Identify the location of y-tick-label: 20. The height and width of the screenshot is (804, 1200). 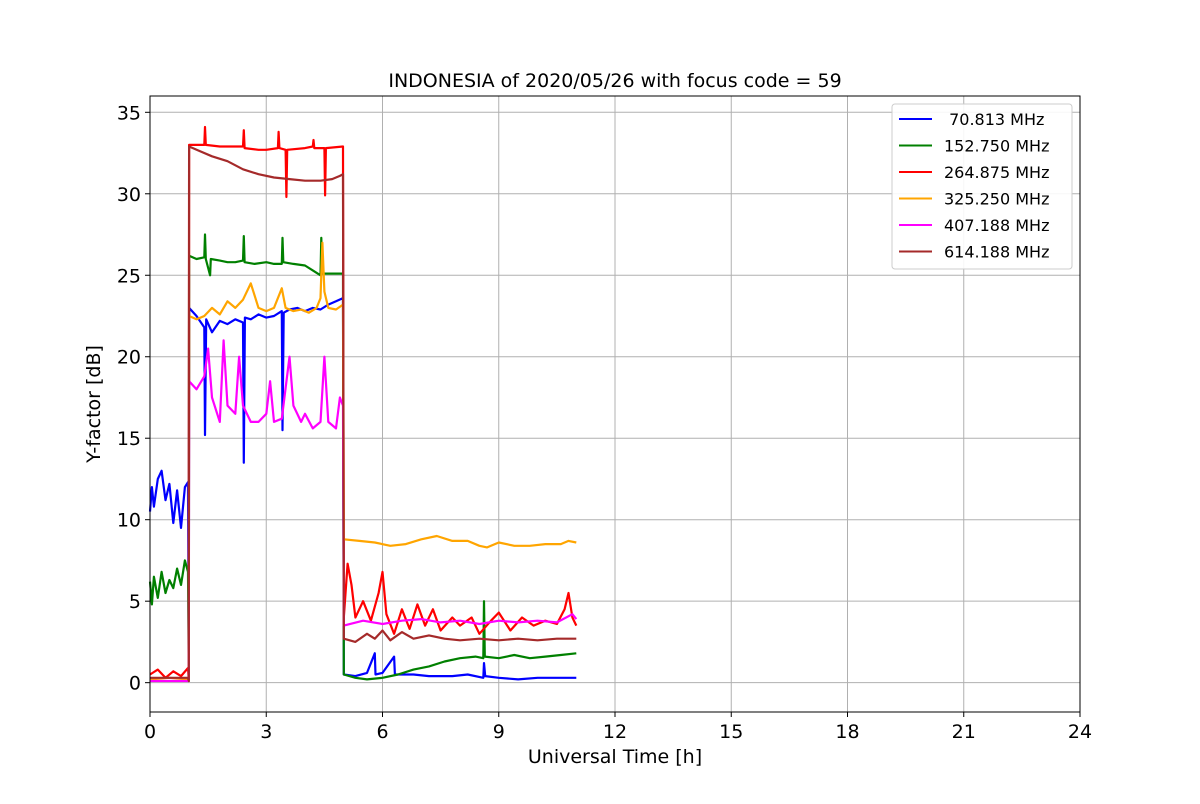
(129, 358).